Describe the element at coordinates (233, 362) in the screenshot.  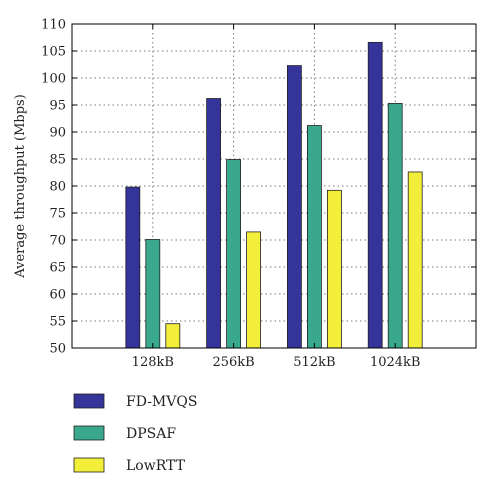
I see `x-tick-label: 256kB` at that location.